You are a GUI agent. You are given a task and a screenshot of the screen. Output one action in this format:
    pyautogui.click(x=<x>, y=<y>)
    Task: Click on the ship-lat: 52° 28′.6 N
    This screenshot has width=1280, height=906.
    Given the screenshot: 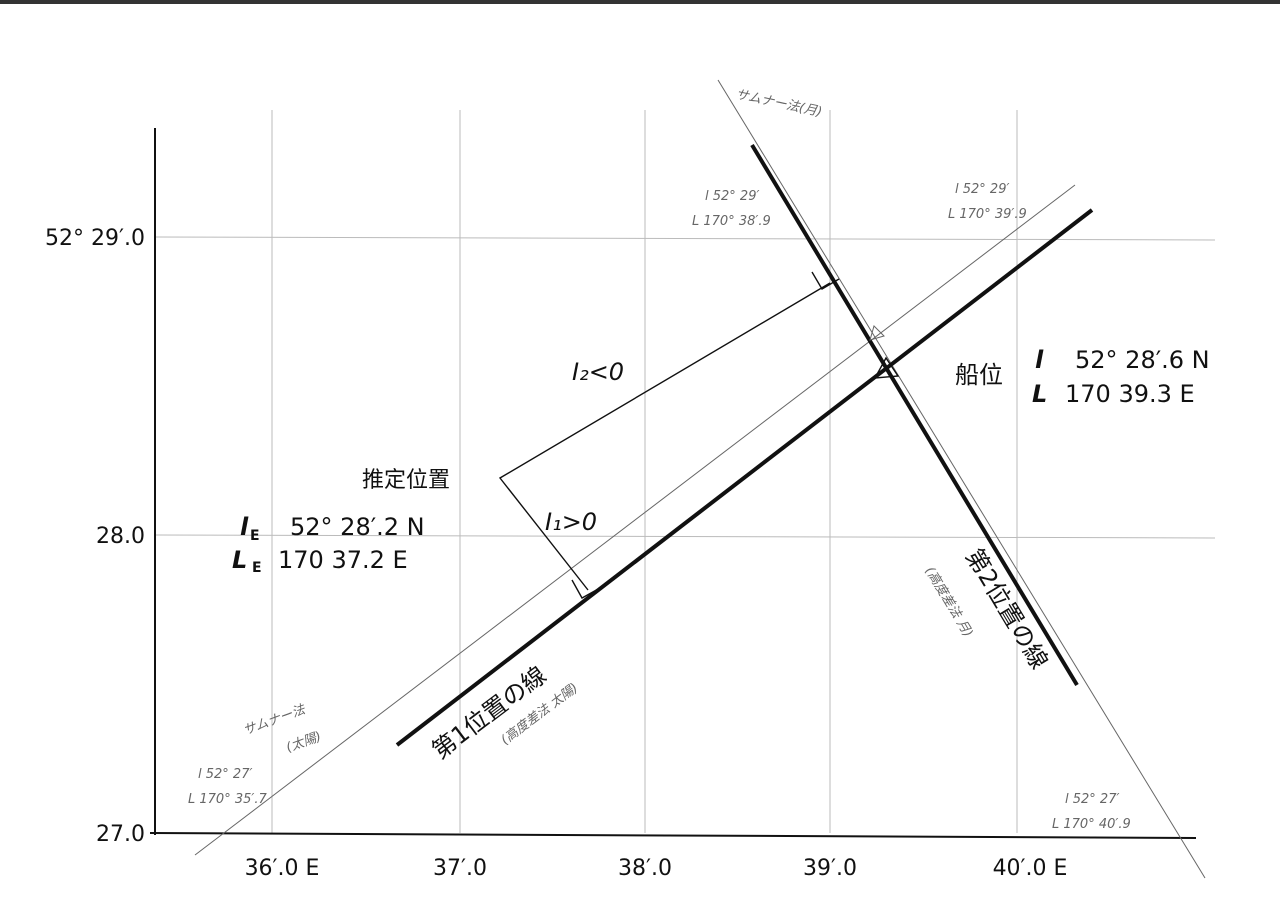 What is the action you would take?
    pyautogui.click(x=1142, y=360)
    